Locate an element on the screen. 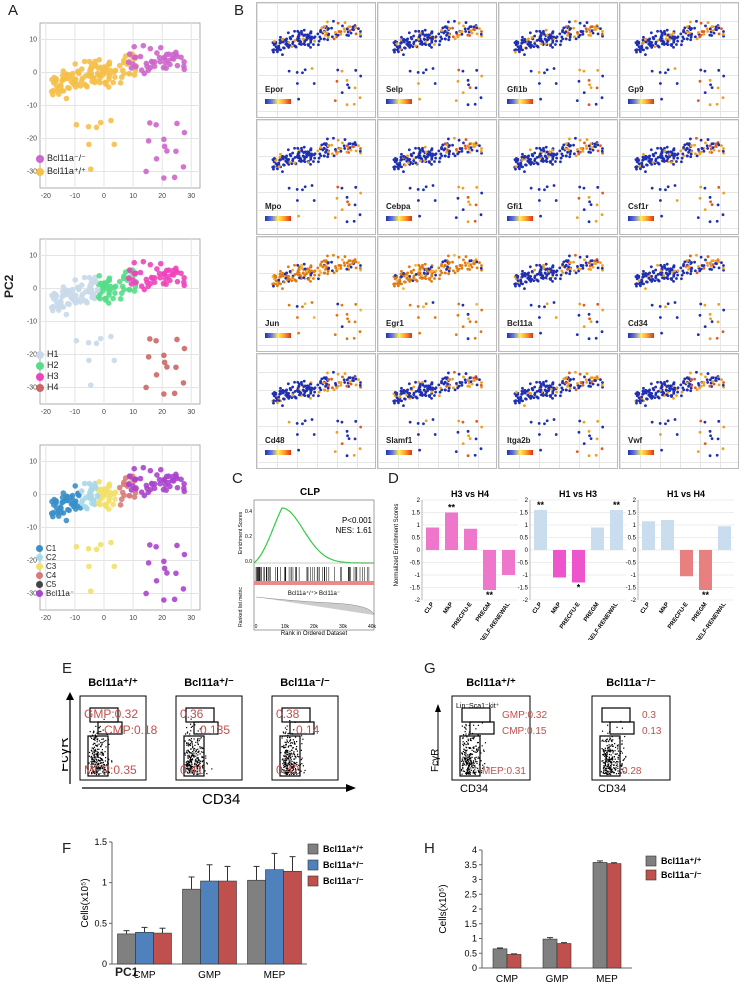  y-tick-label: -10 is located at coordinates (32, 322).